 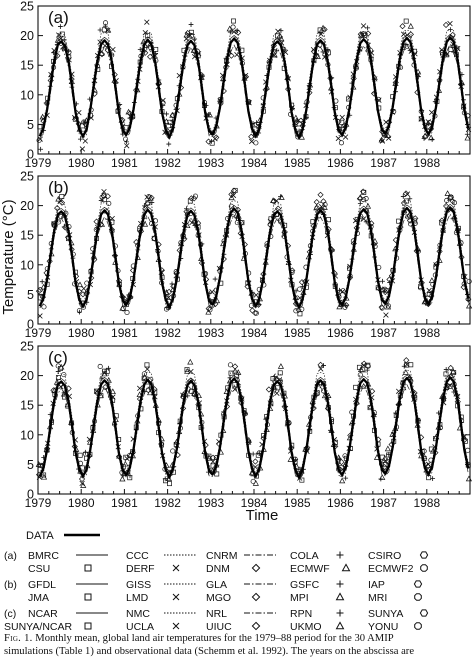 What do you see at coordinates (124, 333) in the screenshot?
I see `x-tick-label: 1981` at bounding box center [124, 333].